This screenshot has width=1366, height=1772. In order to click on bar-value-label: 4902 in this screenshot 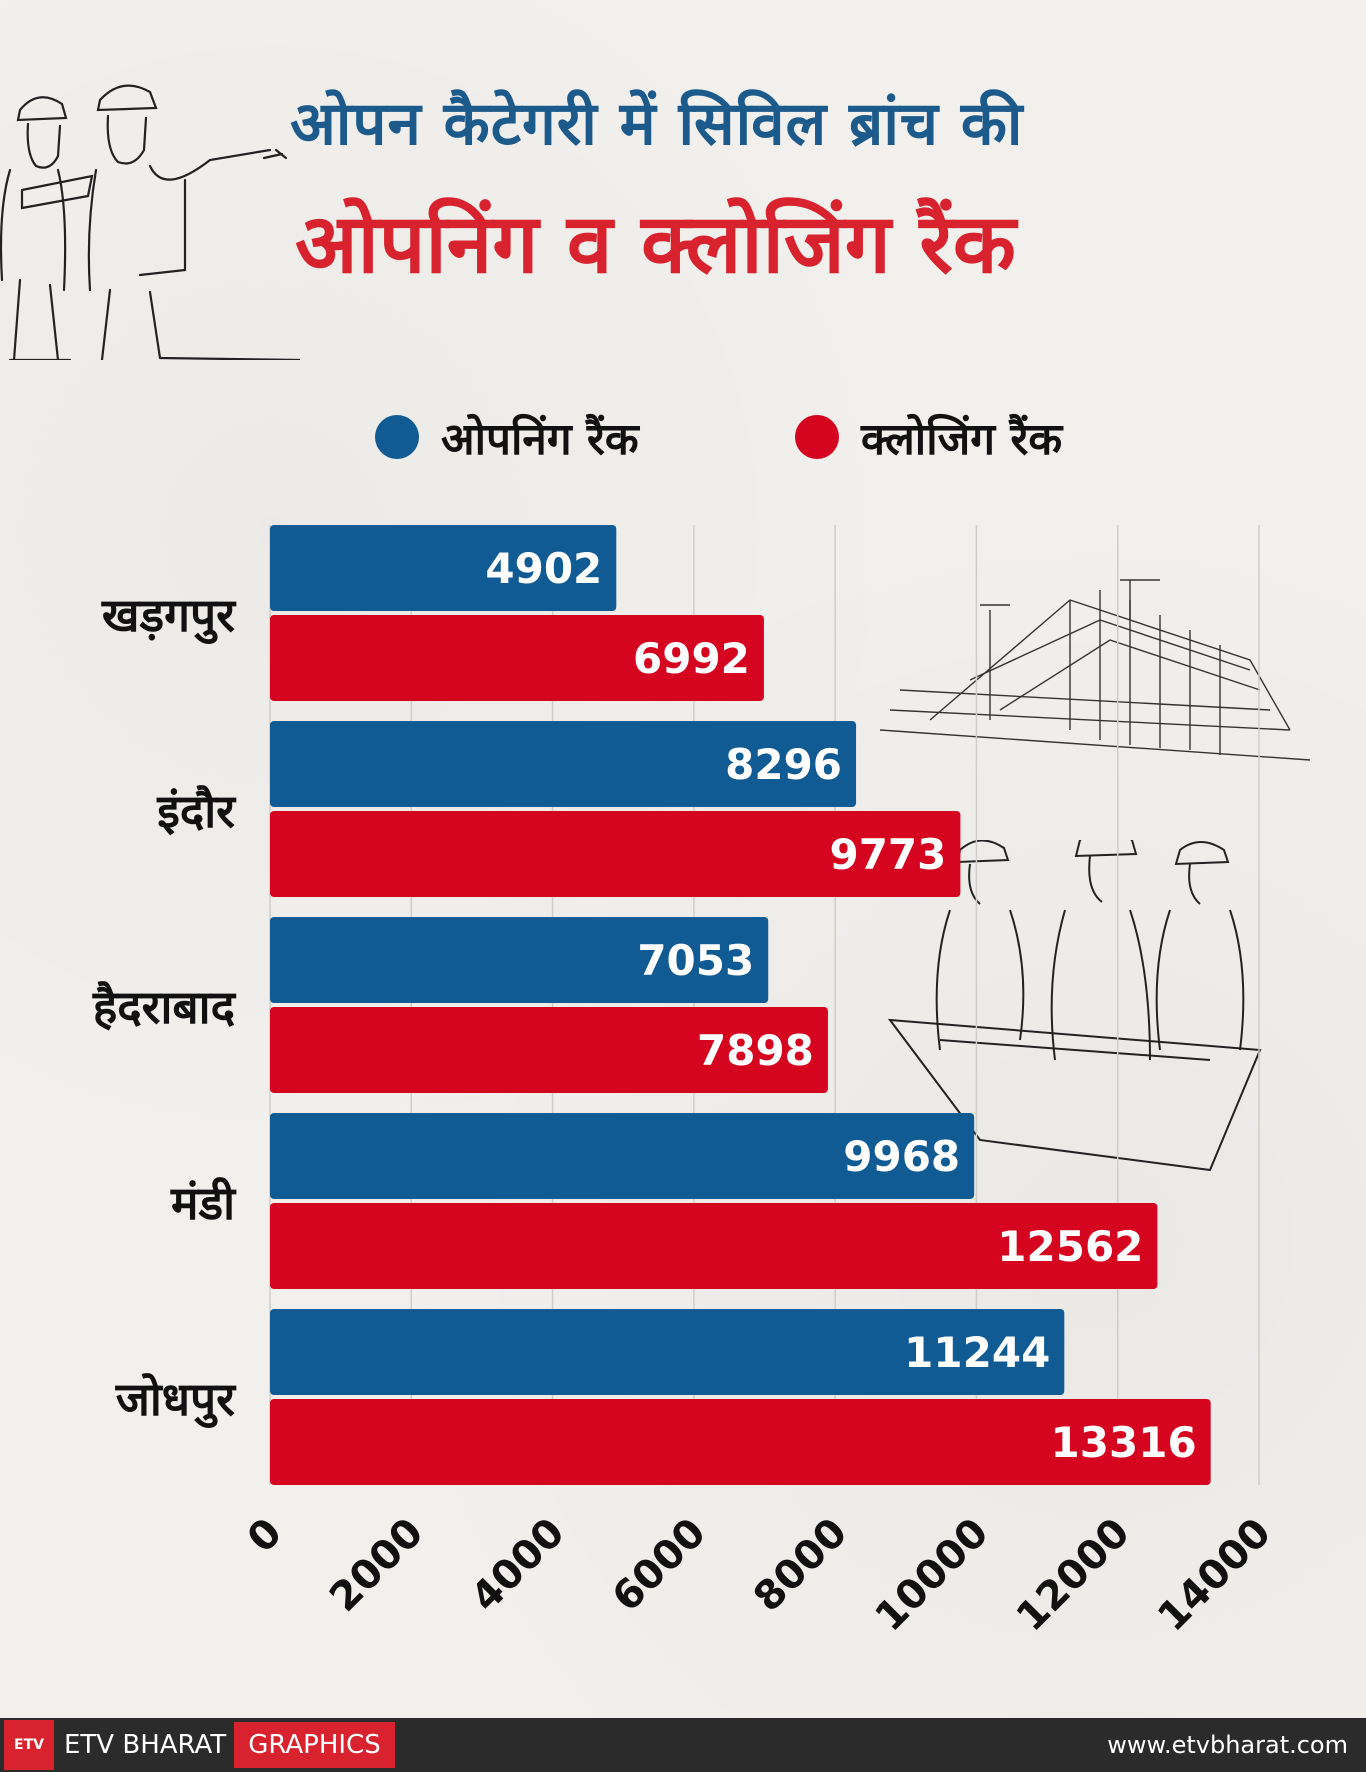, I will do `click(543, 568)`.